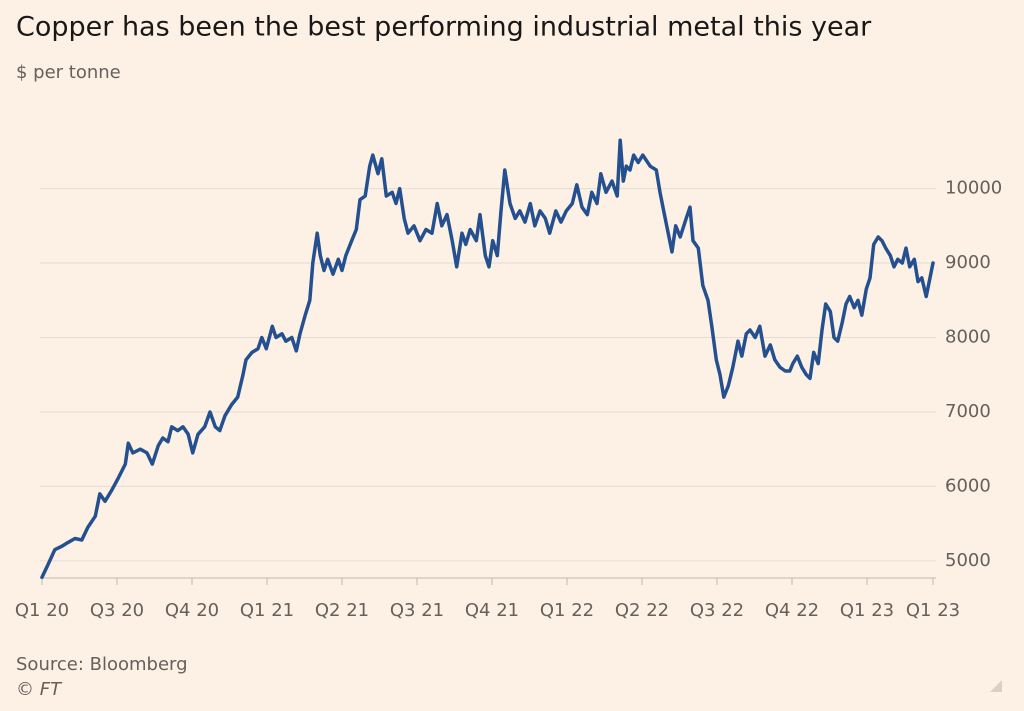  I want to click on x-tick-label: Q2 22, so click(642, 610).